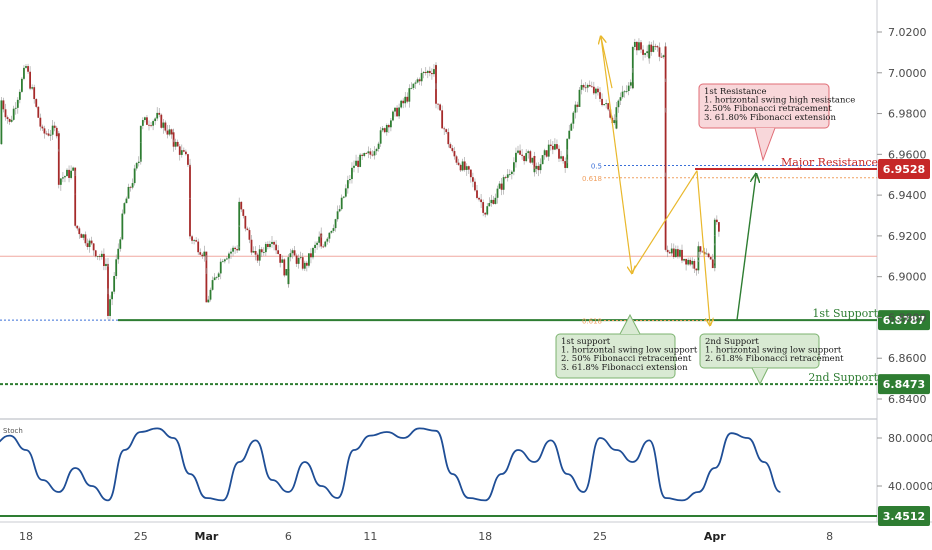 This screenshot has height=550, width=932. I want to click on projection-arrow, so click(616, 154).